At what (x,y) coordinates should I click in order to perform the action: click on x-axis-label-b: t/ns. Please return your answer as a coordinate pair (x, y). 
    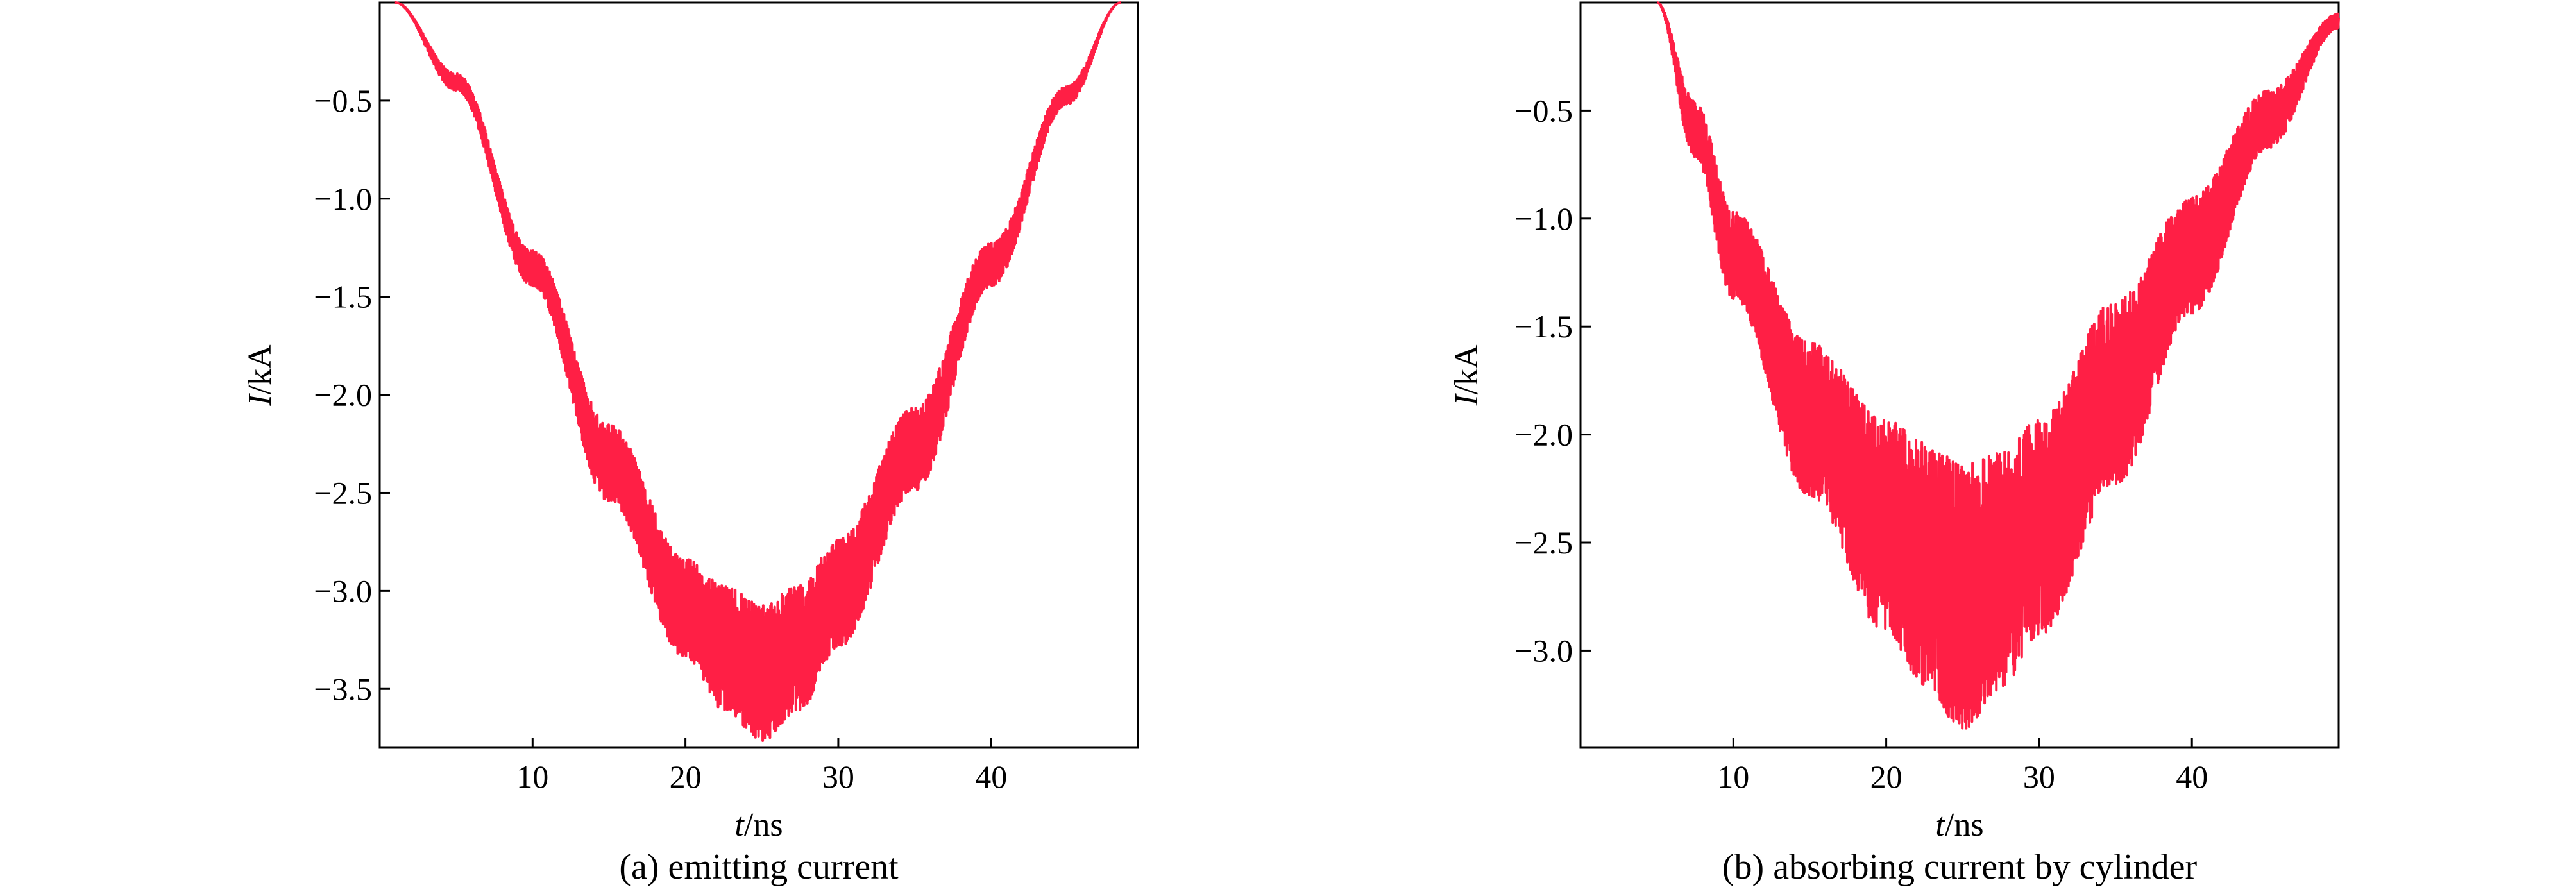
    Looking at the image, I should click on (1959, 825).